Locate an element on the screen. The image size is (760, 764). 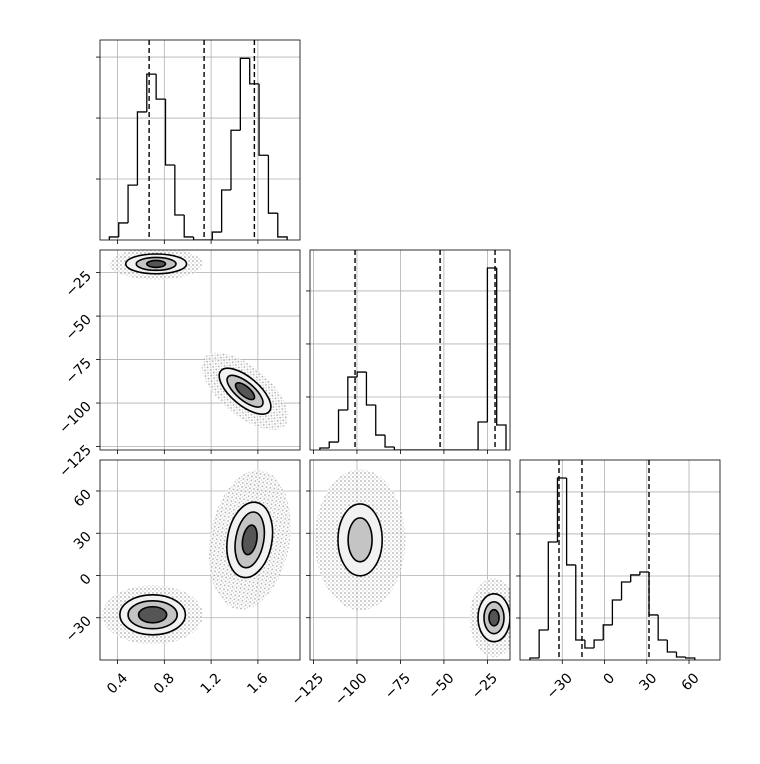
y-tick-label: −25 is located at coordinates (79, 284).